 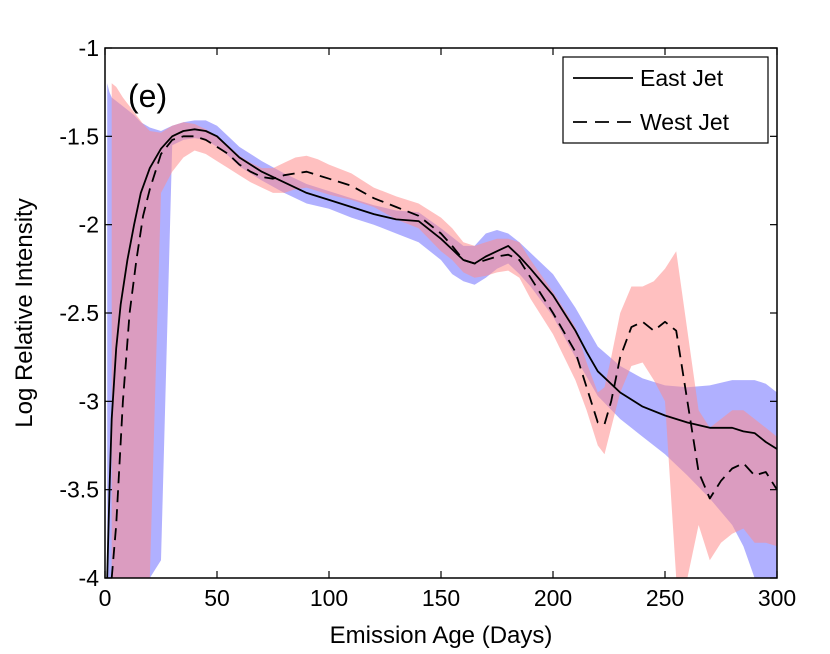 What do you see at coordinates (685, 122) in the screenshot?
I see `legend-west-jet-label: West Jet` at bounding box center [685, 122].